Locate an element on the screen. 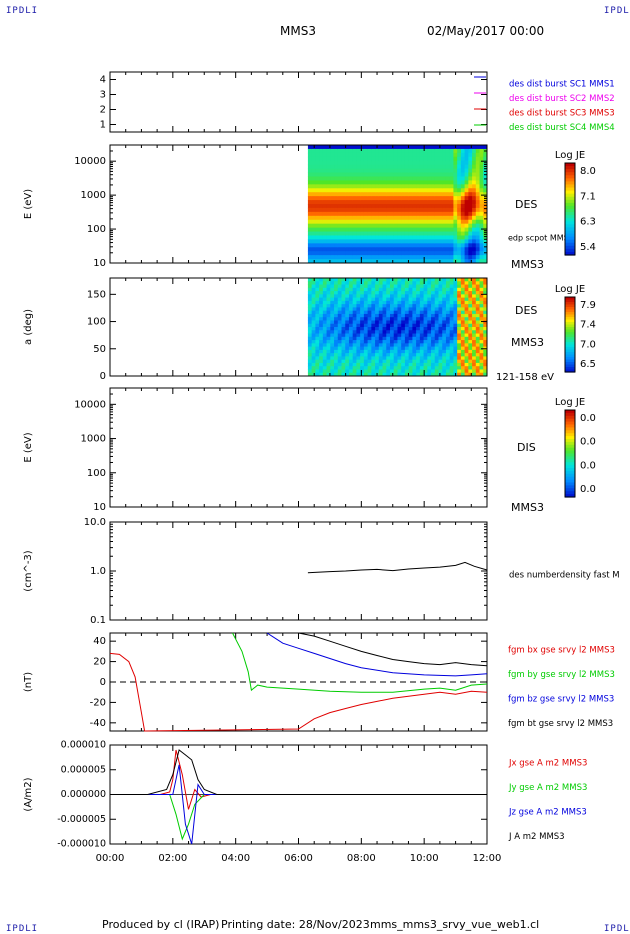 The height and width of the screenshot is (934, 630). series-label: J A m2 MMS3 is located at coordinates (536, 837).